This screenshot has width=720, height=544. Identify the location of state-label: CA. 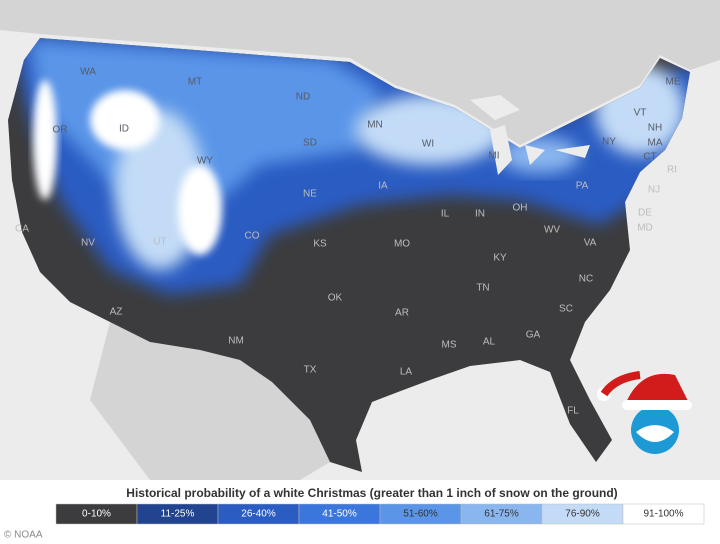
(22, 229).